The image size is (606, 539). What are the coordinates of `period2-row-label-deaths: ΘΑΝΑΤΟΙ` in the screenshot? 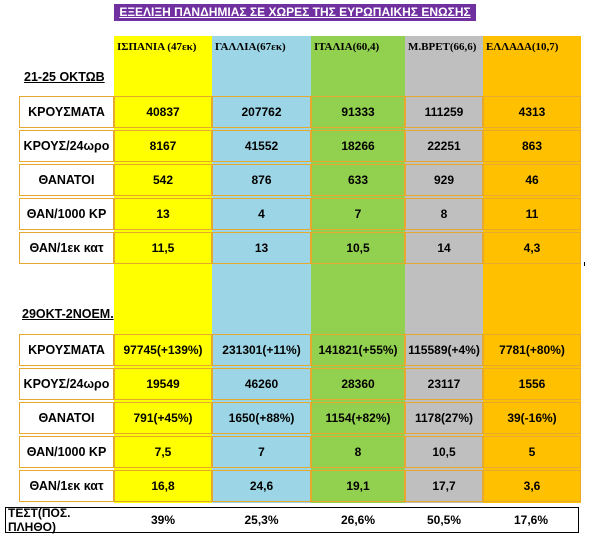 It's located at (66, 418).